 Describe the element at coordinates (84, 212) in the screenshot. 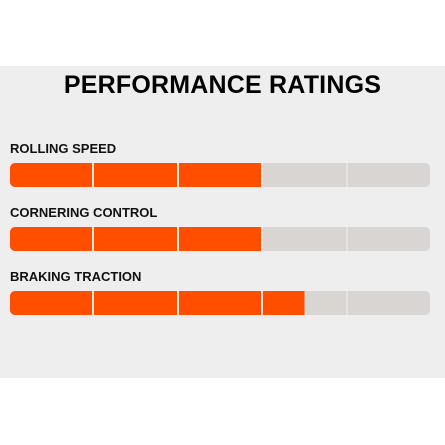

I see `metric-label: CORNERING CONTROL` at that location.